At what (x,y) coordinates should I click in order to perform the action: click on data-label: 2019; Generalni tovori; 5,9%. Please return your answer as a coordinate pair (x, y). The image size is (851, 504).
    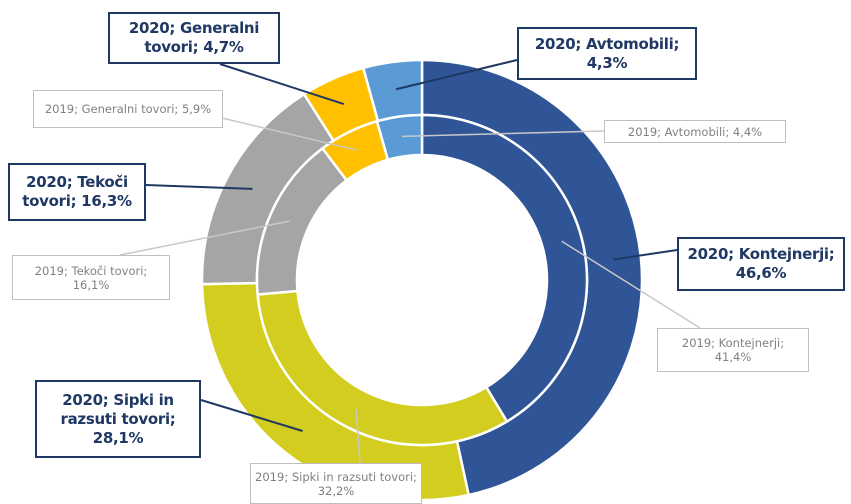
    Looking at the image, I should click on (128, 109).